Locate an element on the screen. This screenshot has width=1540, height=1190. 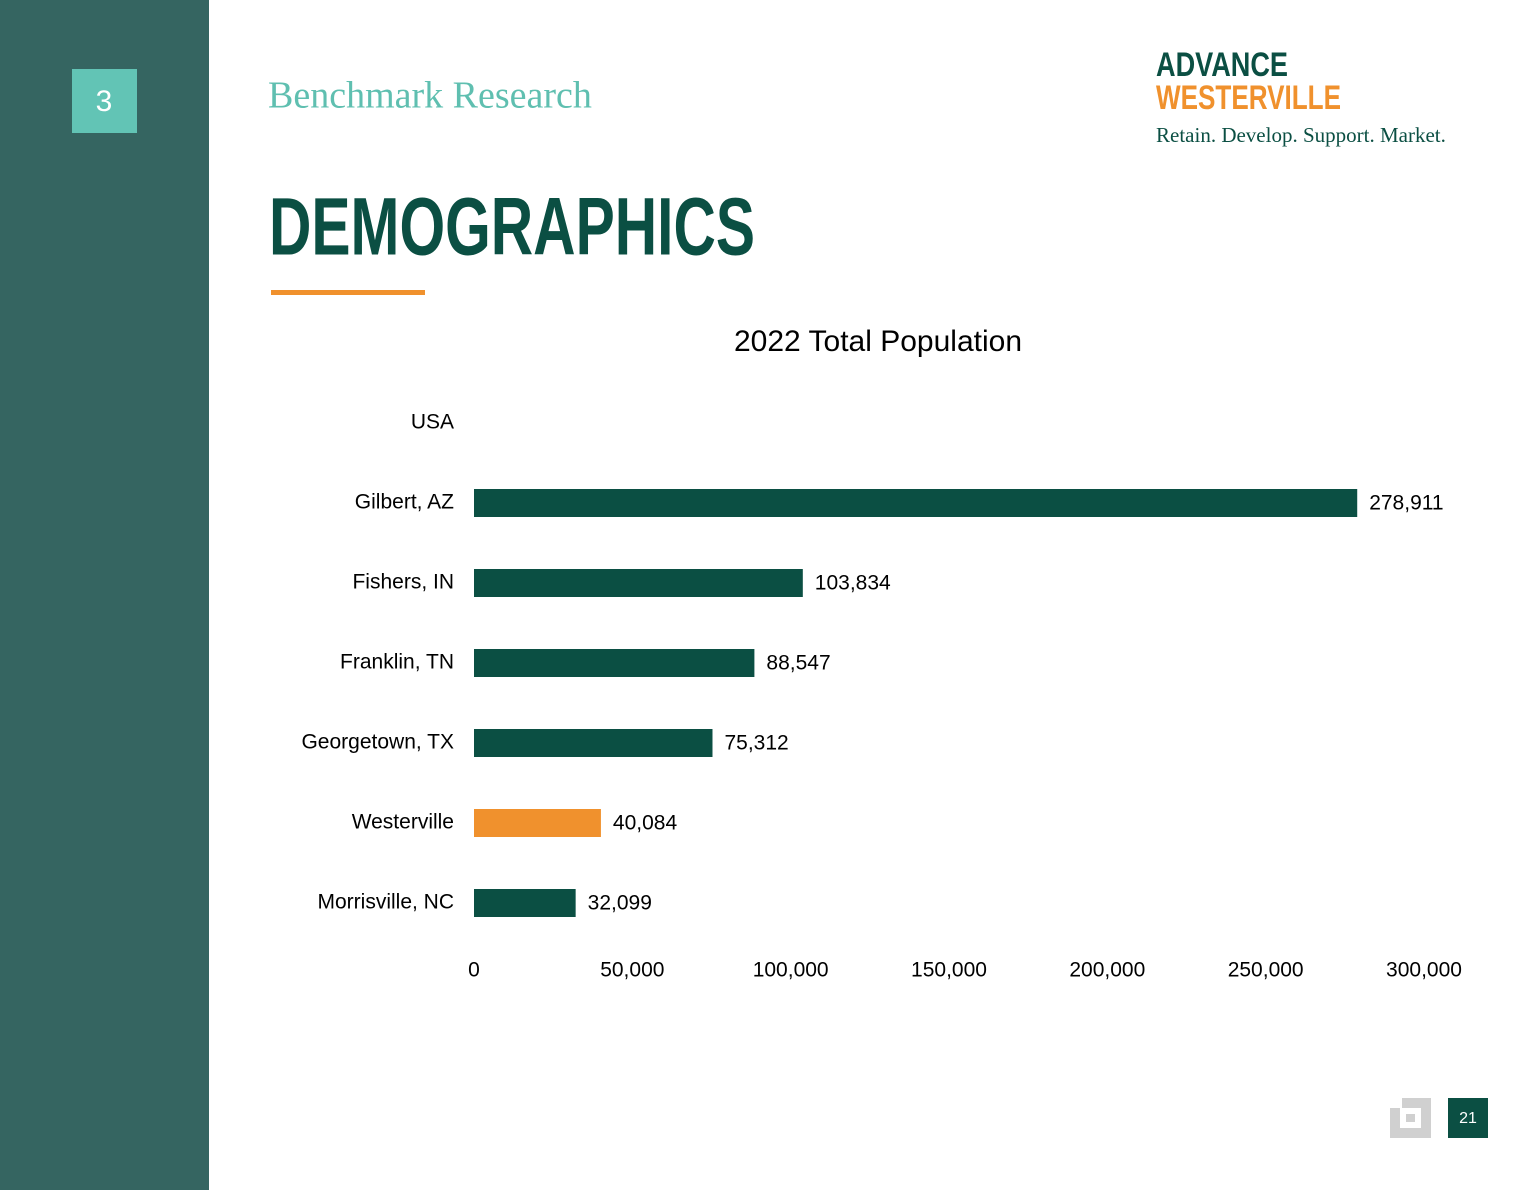
page-number-box is located at coordinates (1468, 1118).